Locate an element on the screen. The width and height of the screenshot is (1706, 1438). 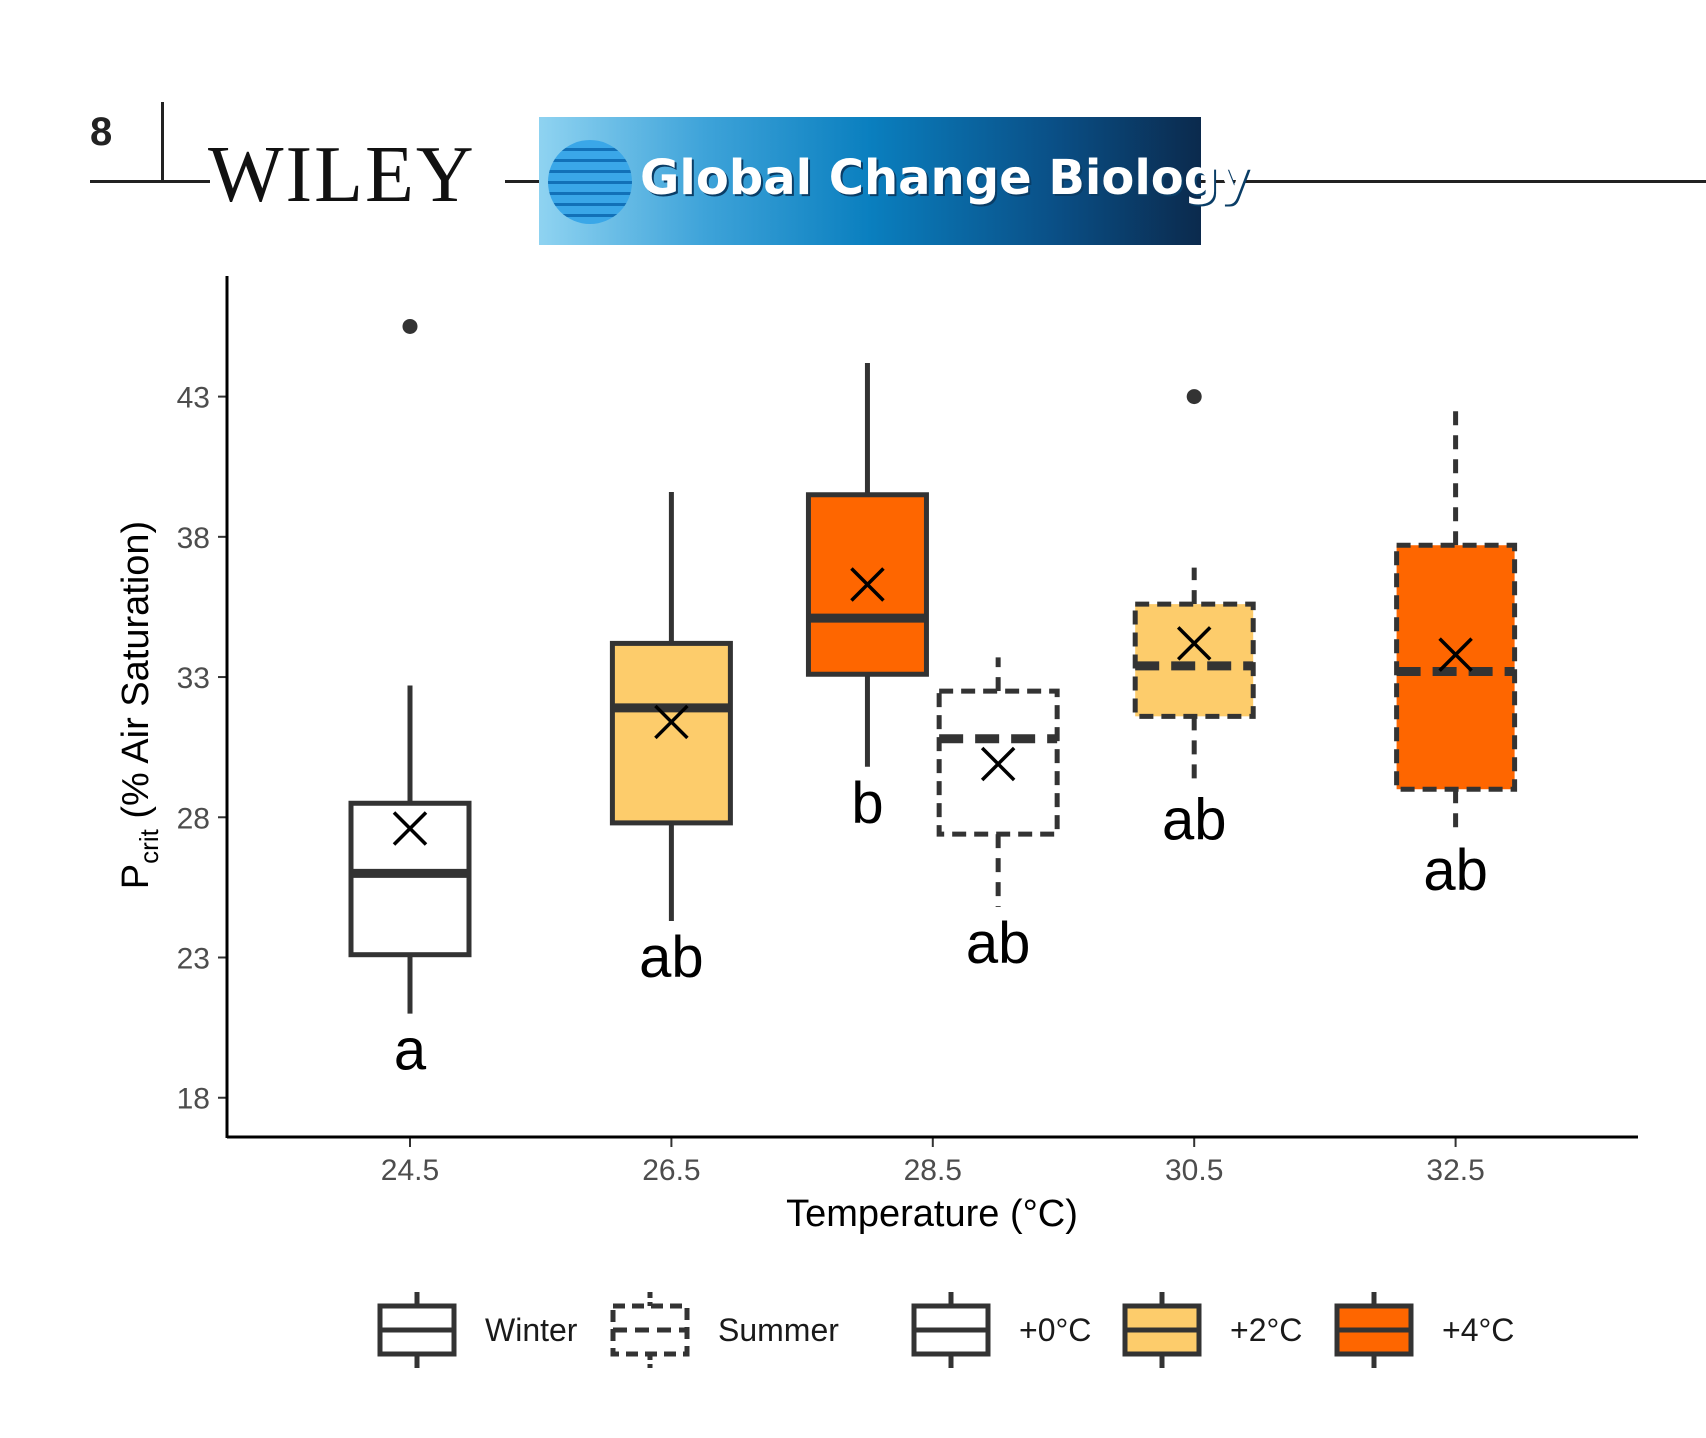
box-summer-4c: ab is located at coordinates (1456, 655).